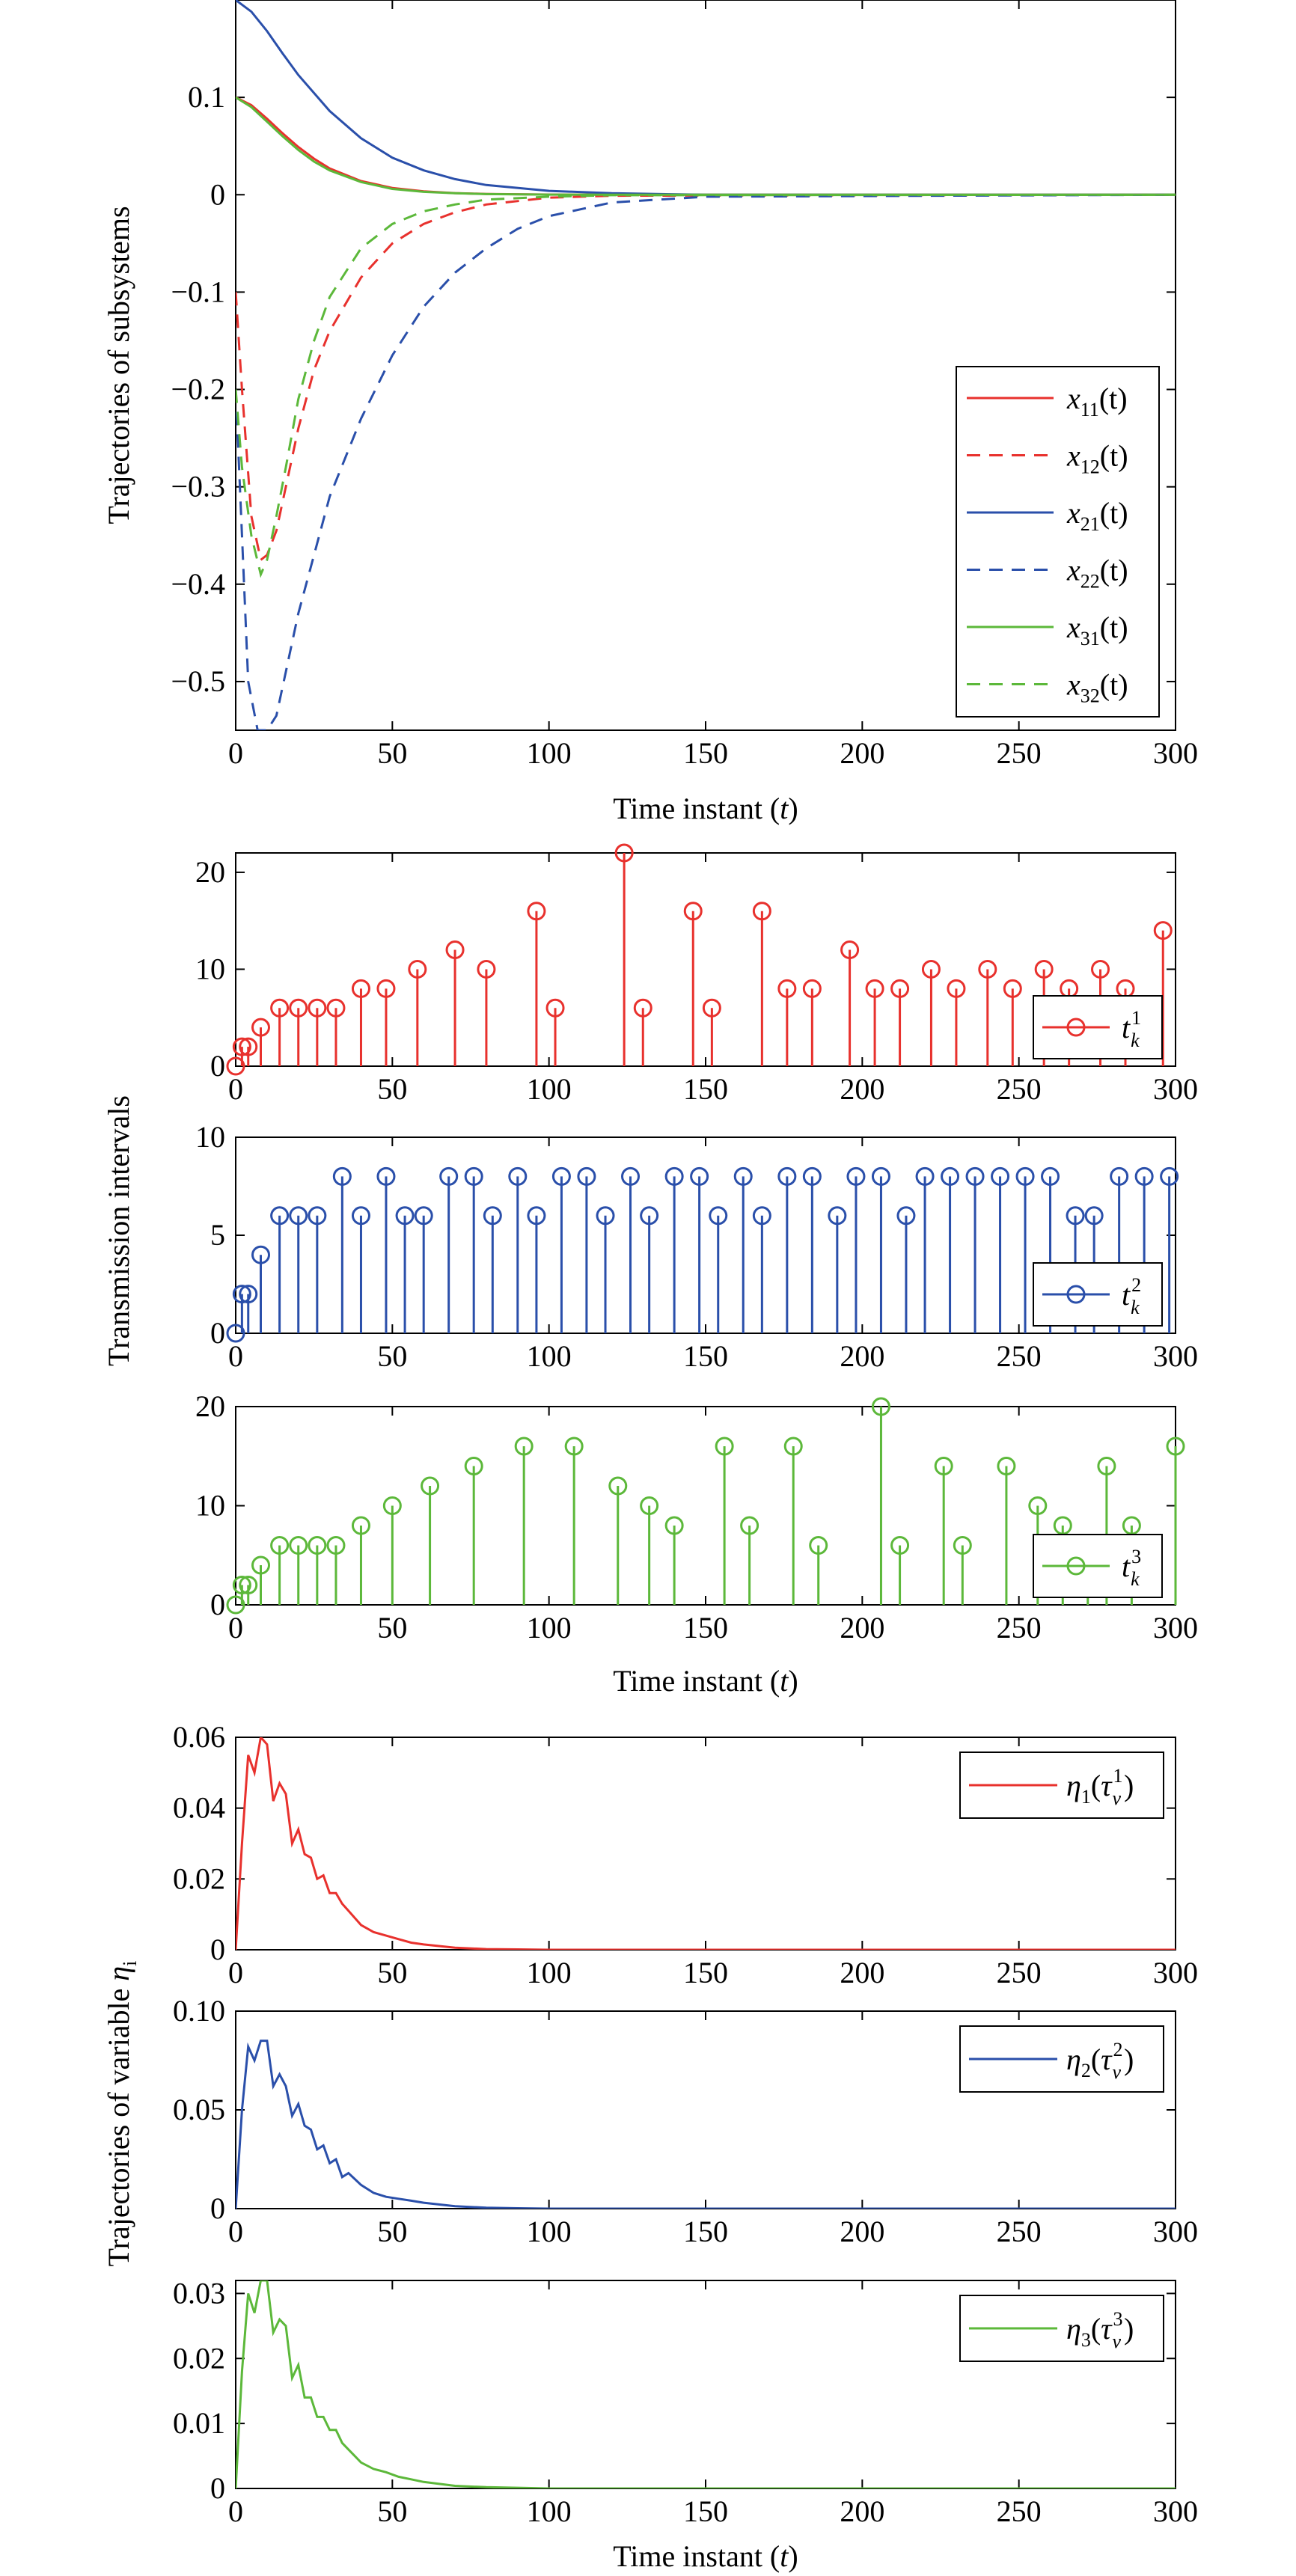 This screenshot has width=1296, height=2576. What do you see at coordinates (549, 1356) in the screenshot?
I see `stem2-xtick-label: 100` at bounding box center [549, 1356].